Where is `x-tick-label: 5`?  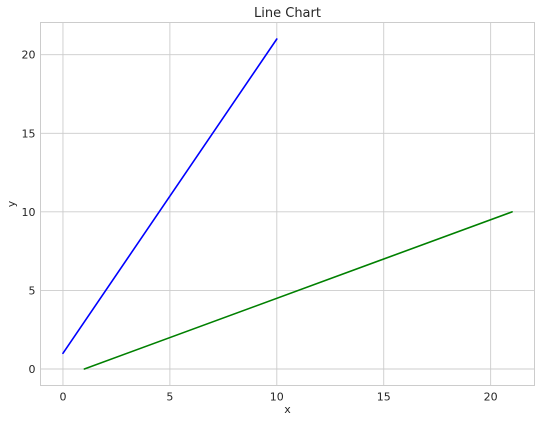 x-tick-label: 5 is located at coordinates (169, 397).